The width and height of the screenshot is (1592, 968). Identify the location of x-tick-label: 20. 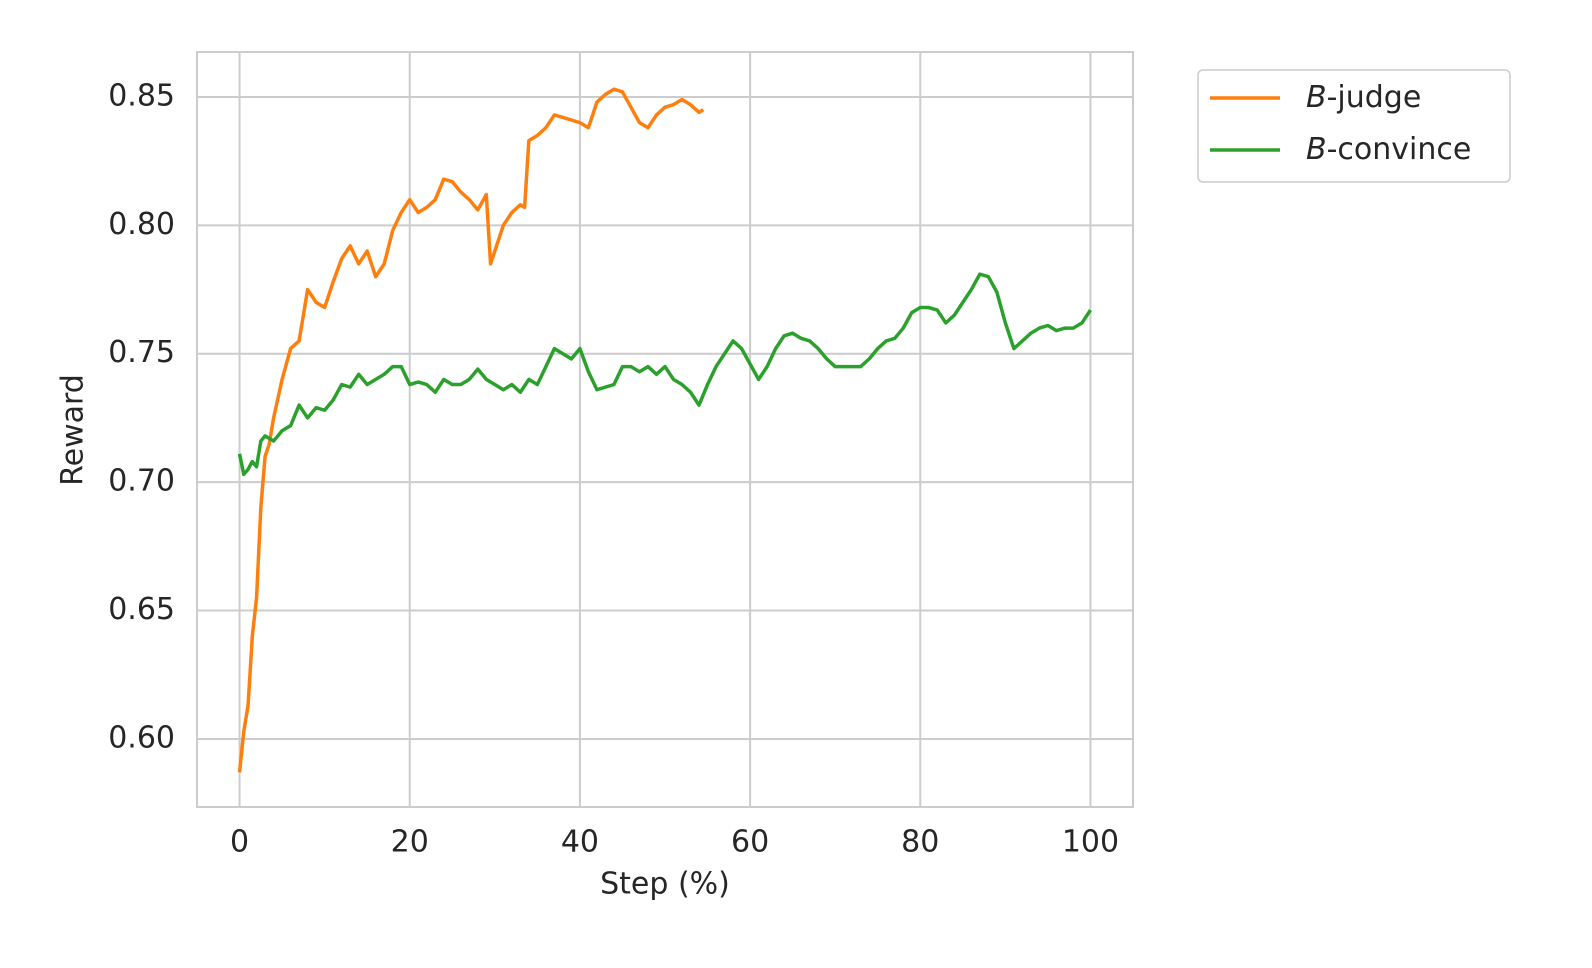
(410, 842).